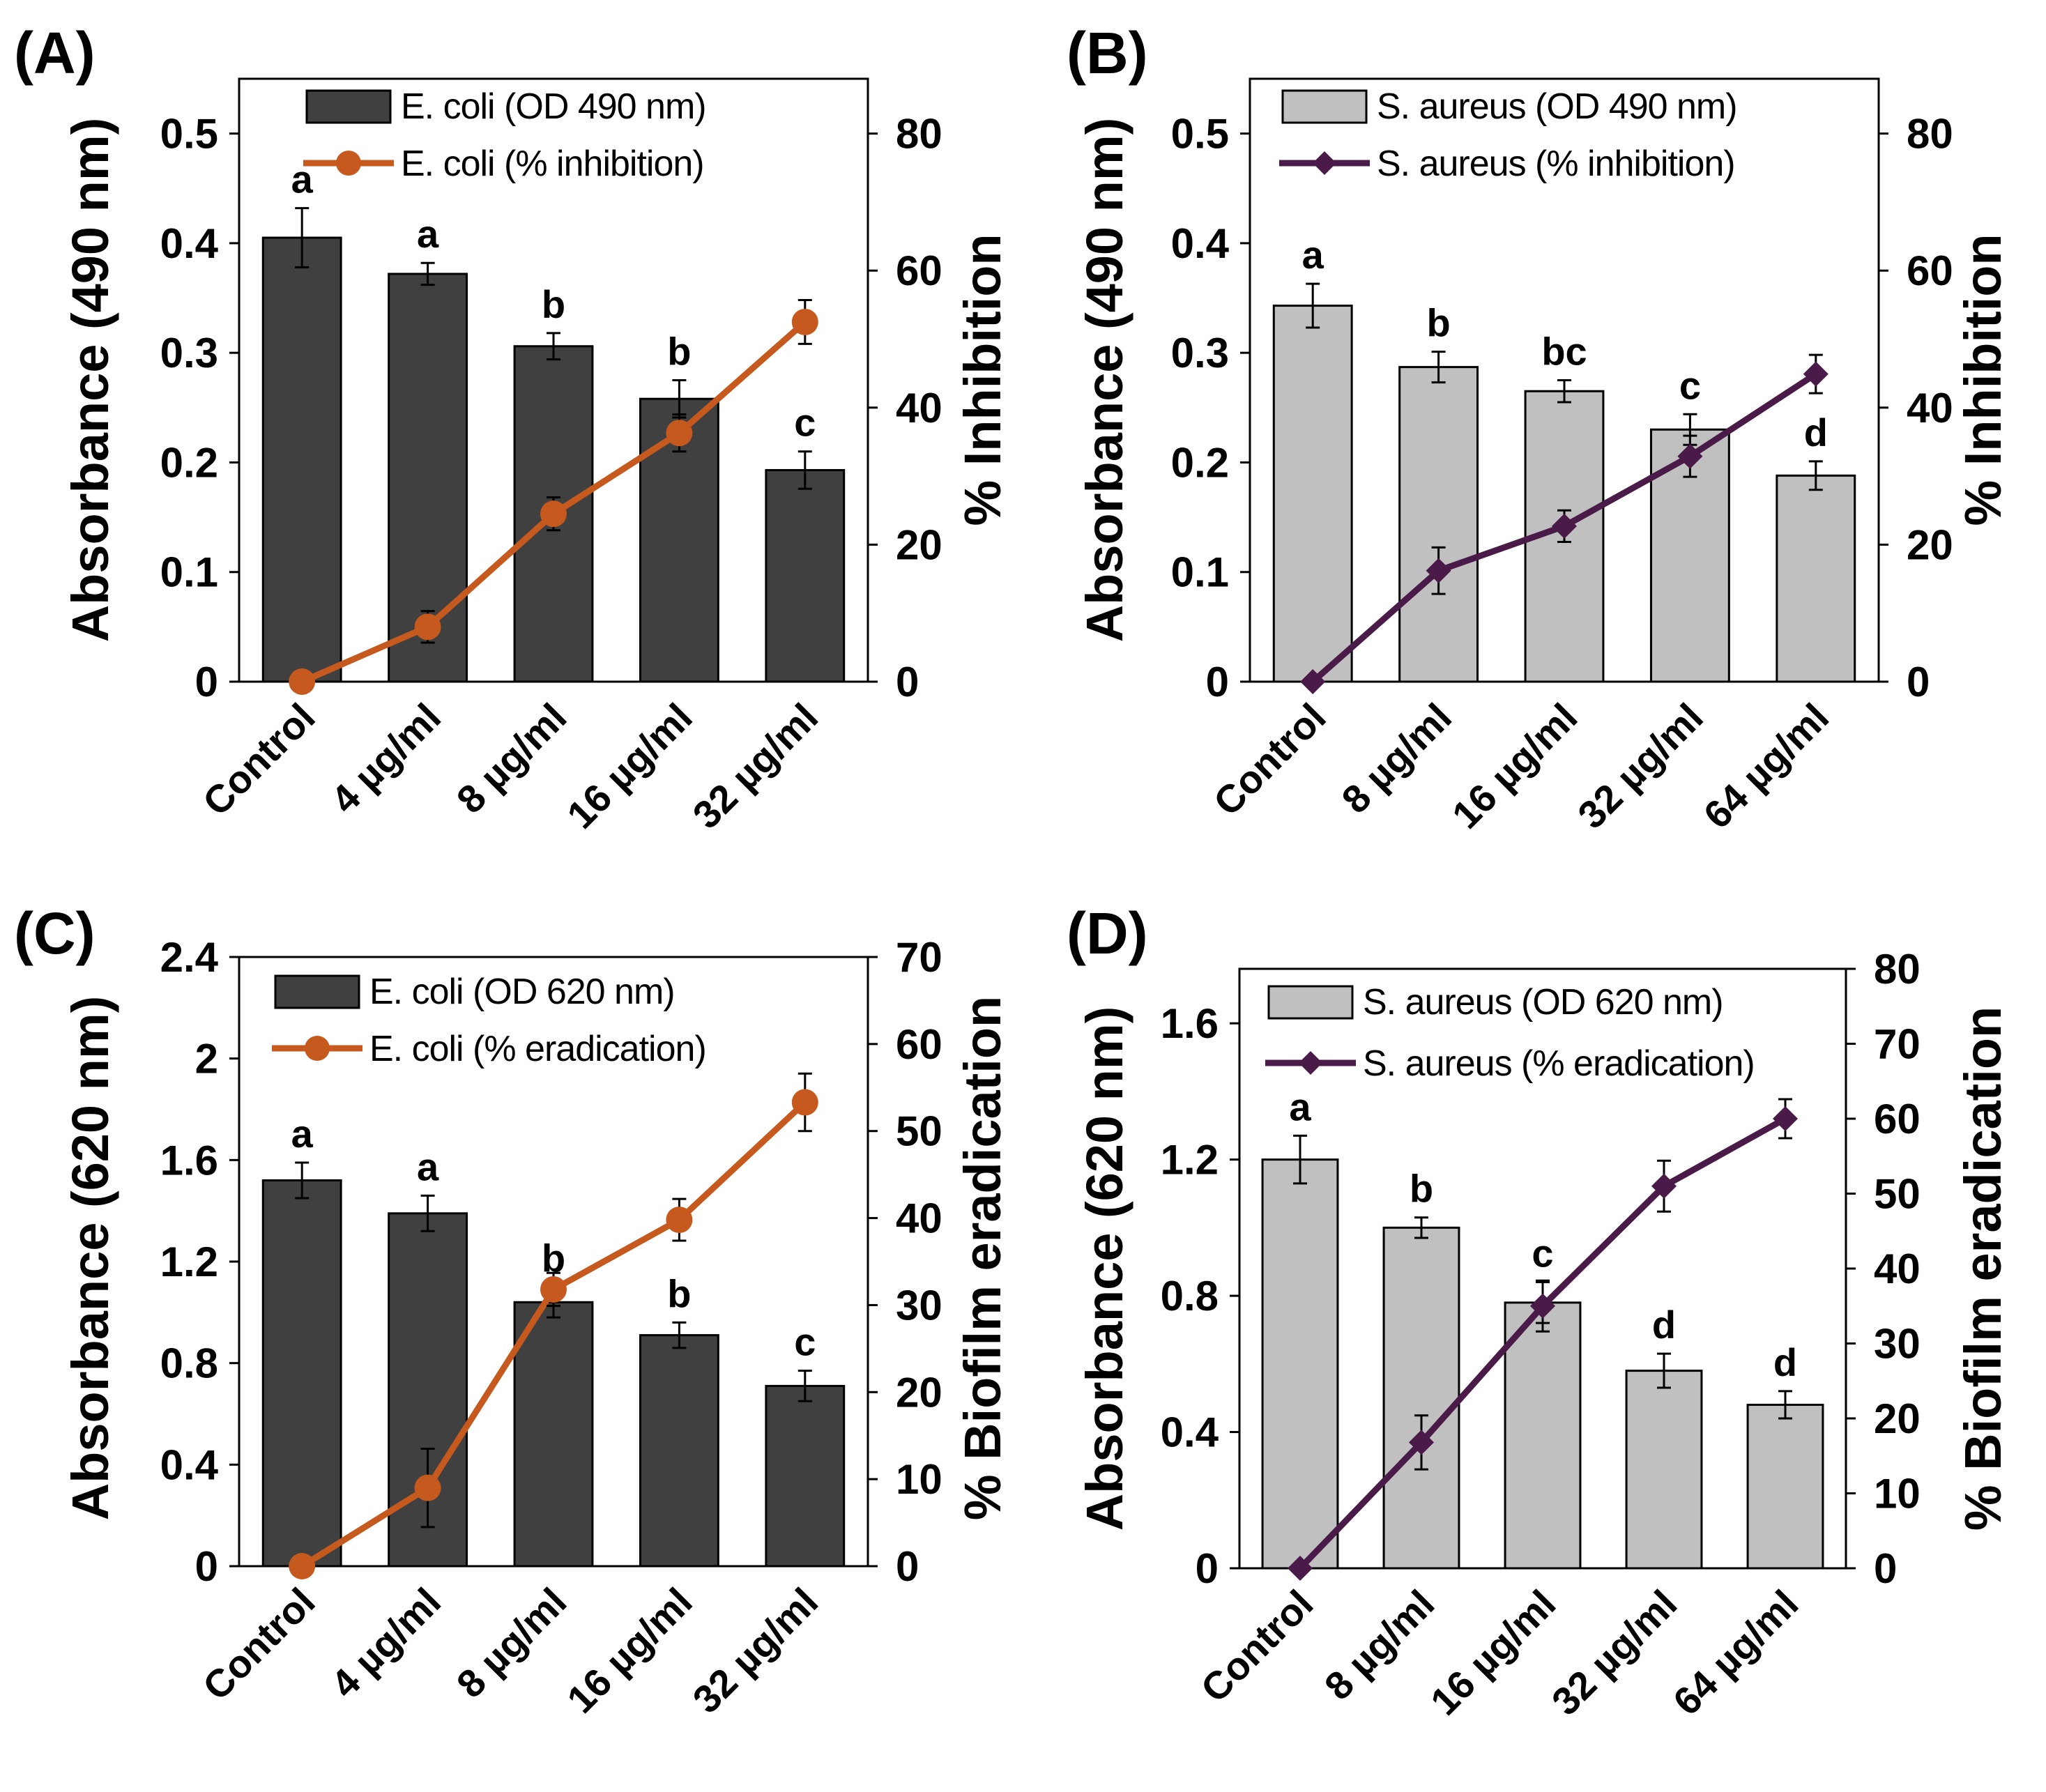 This screenshot has width=2046, height=1792. What do you see at coordinates (1886, 1568) in the screenshot?
I see `y2-tick-label: 0` at bounding box center [1886, 1568].